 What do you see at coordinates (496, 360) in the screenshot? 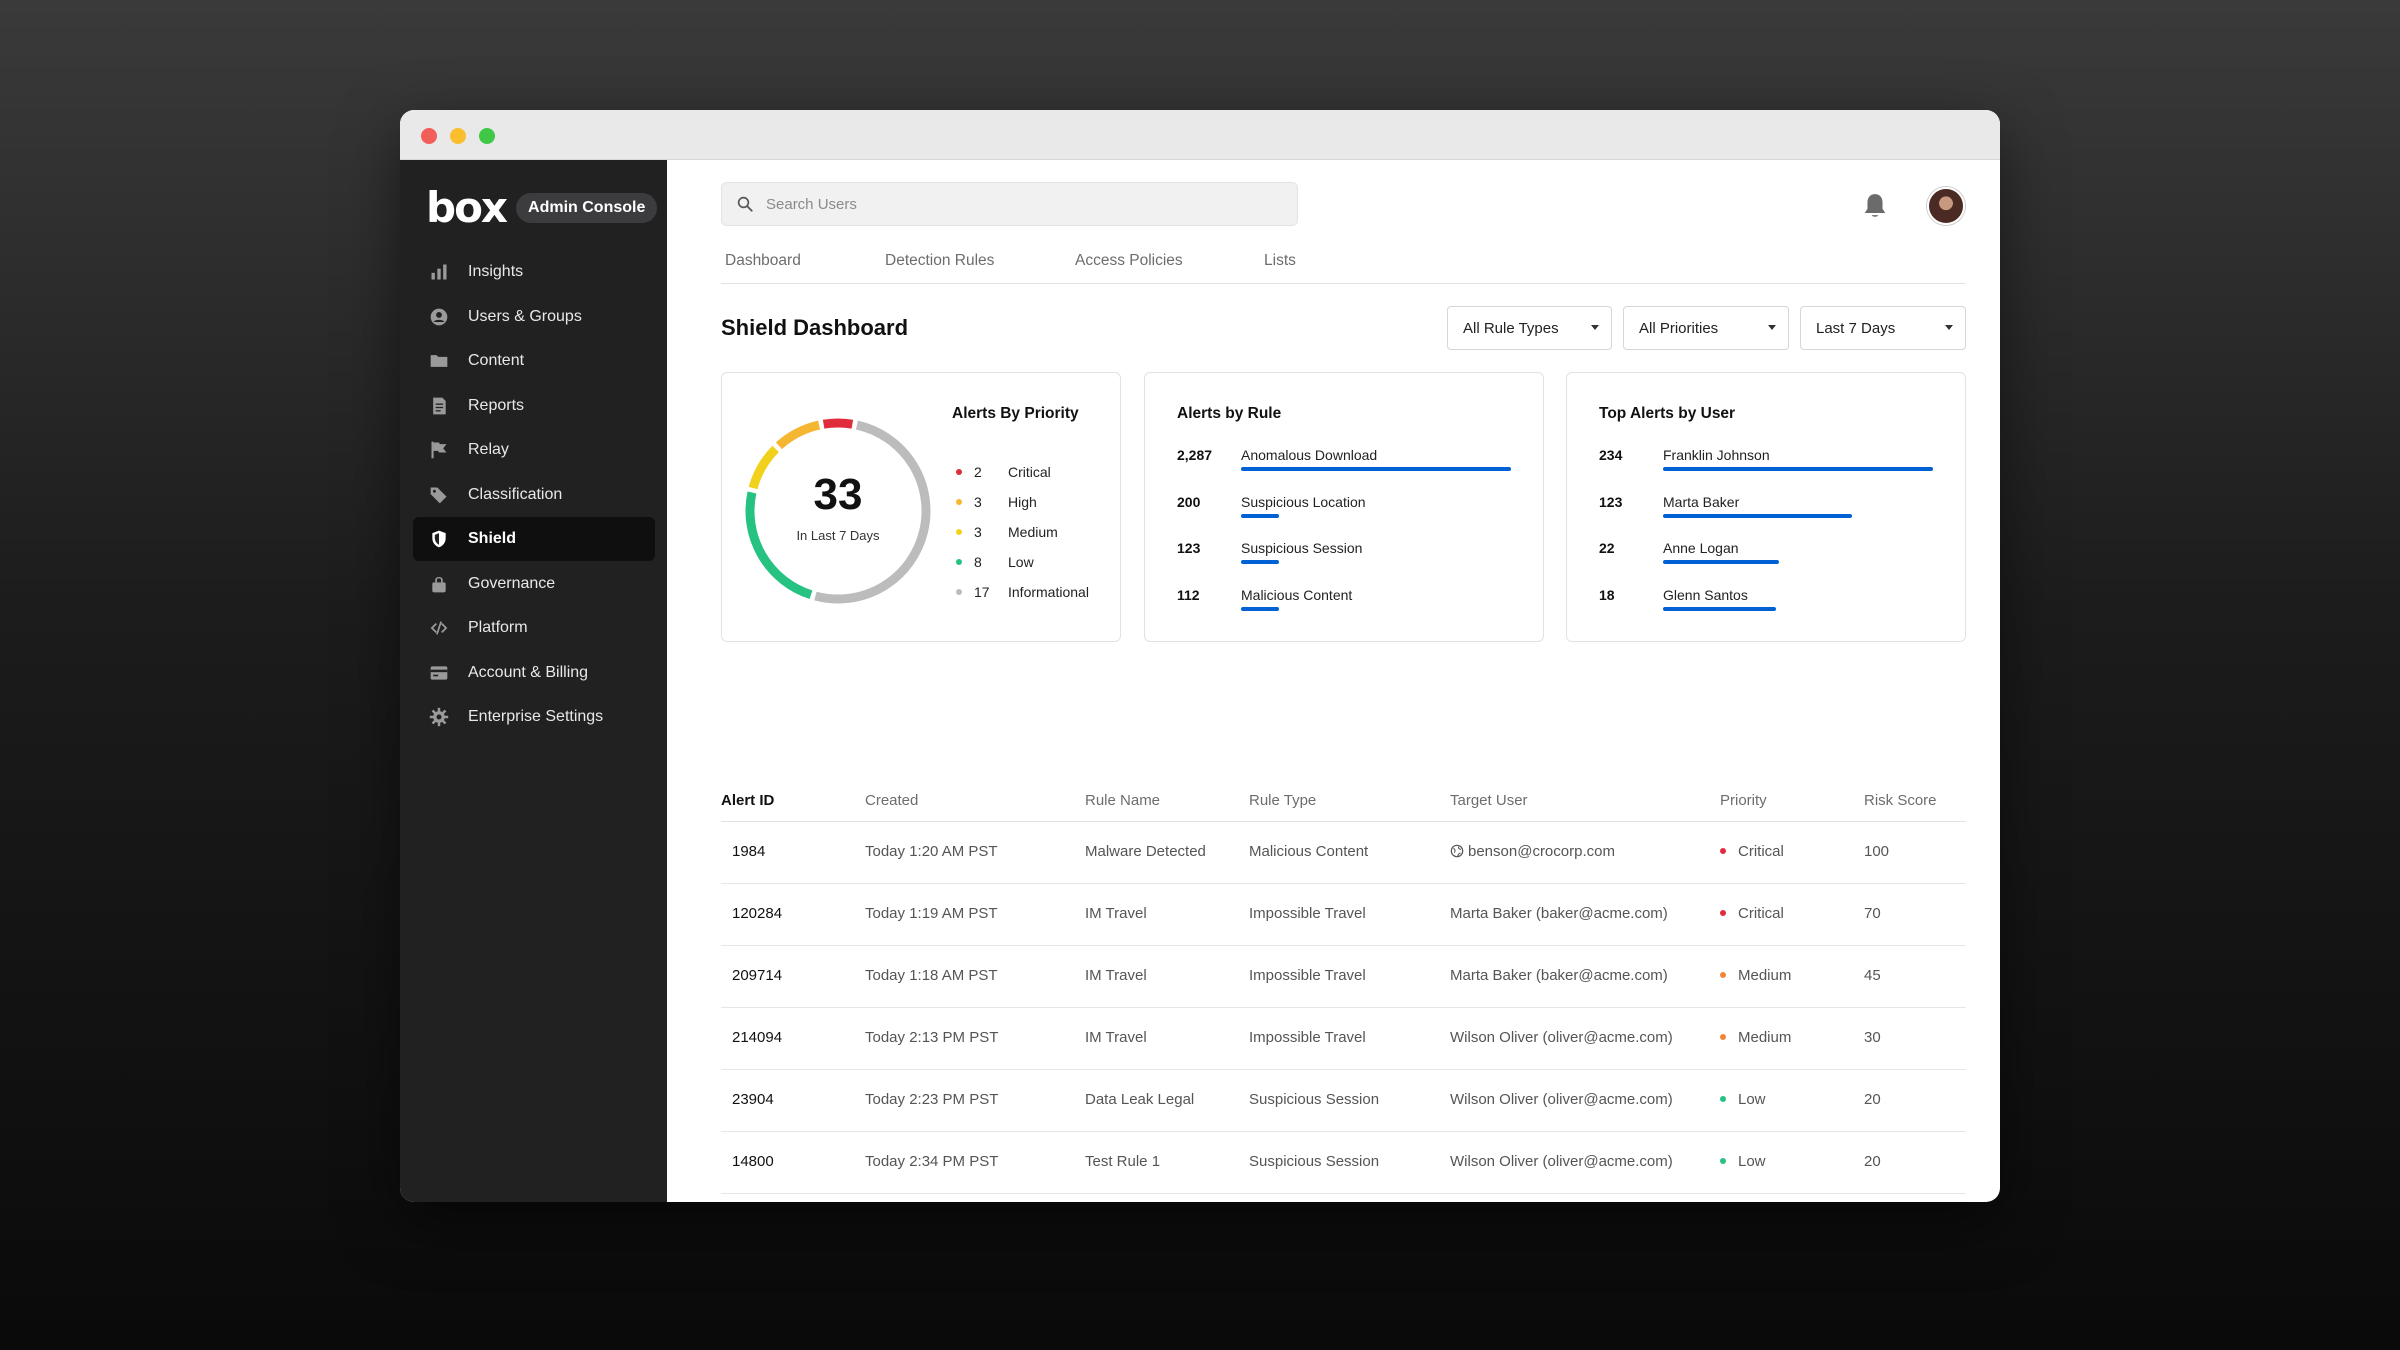
I see `sidebar-item-label: Content` at bounding box center [496, 360].